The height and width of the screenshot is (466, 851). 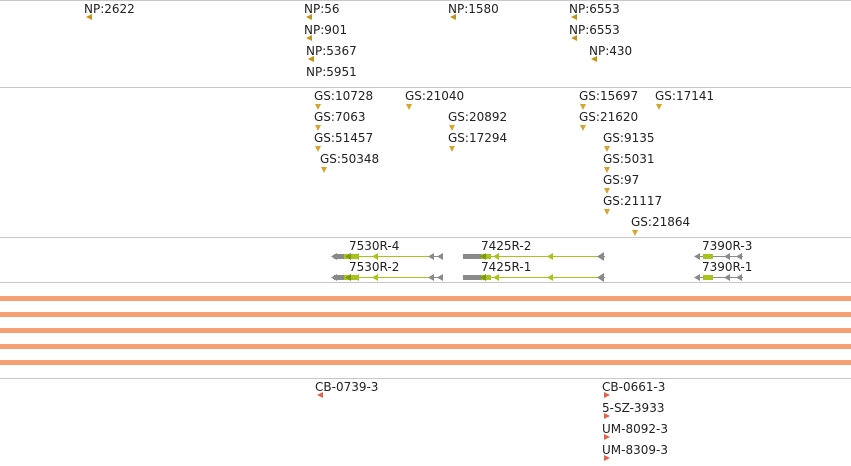 I want to click on feature-label: CB-0739-3, so click(x=347, y=387).